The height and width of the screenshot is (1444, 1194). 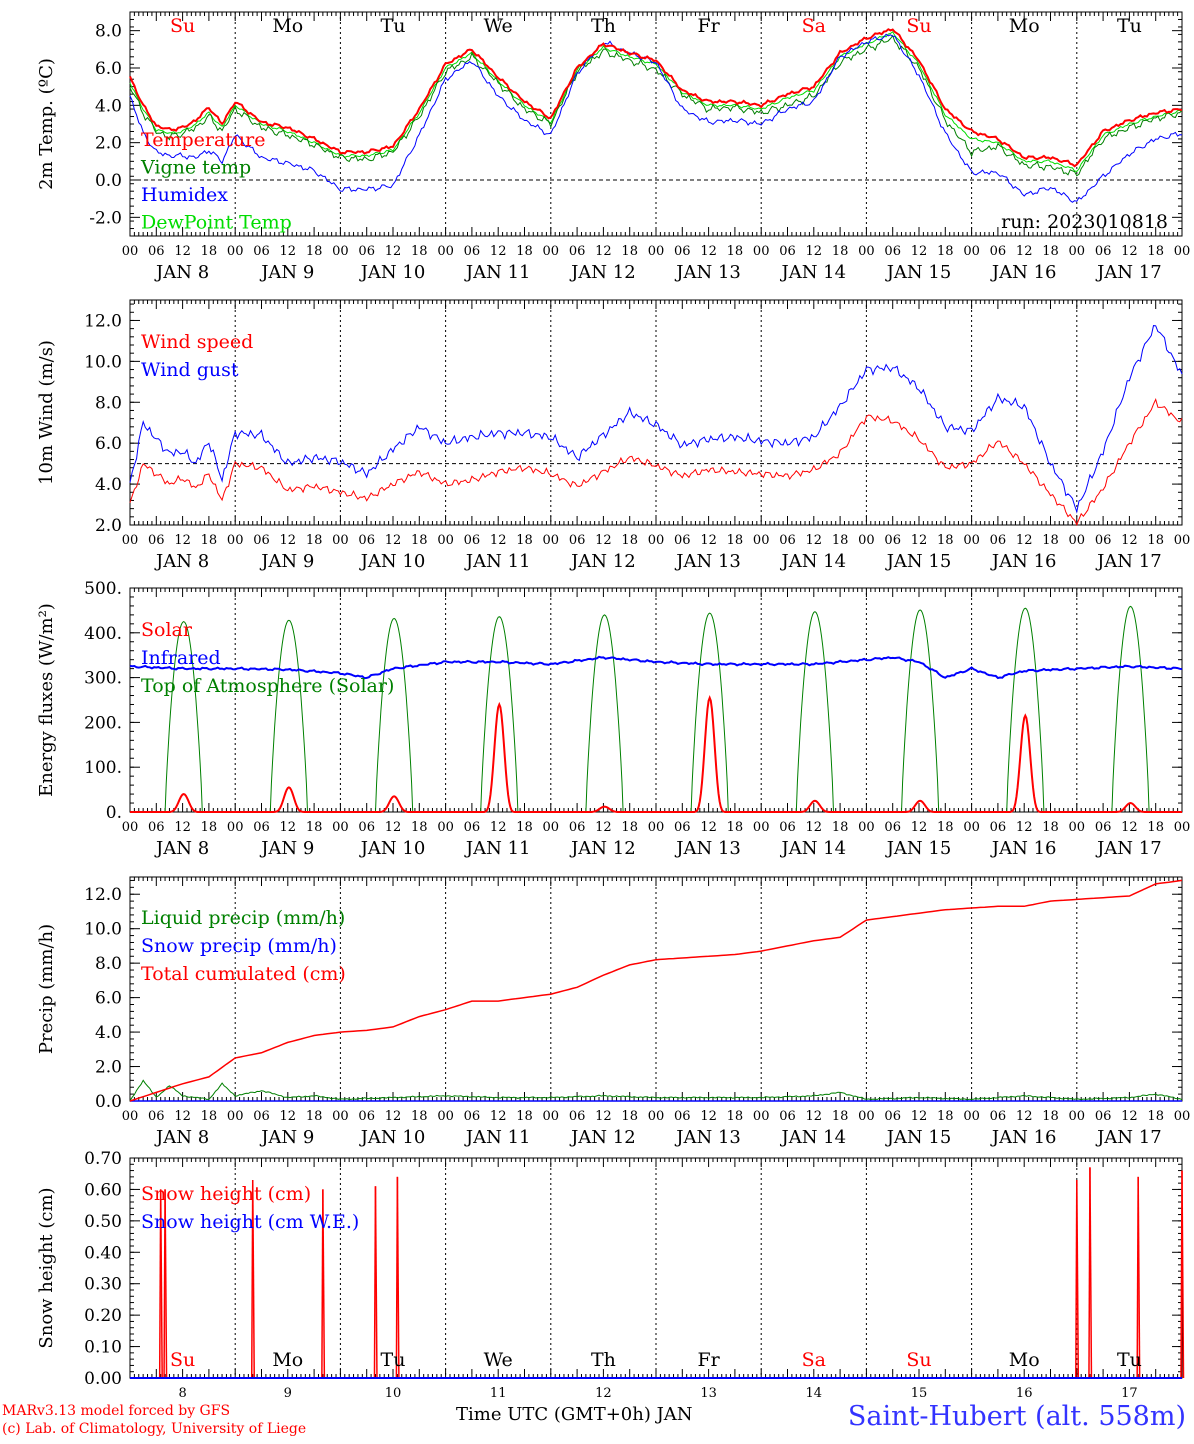 What do you see at coordinates (46, 412) in the screenshot?
I see `y-axis-label: 10m Wind (m/s)` at bounding box center [46, 412].